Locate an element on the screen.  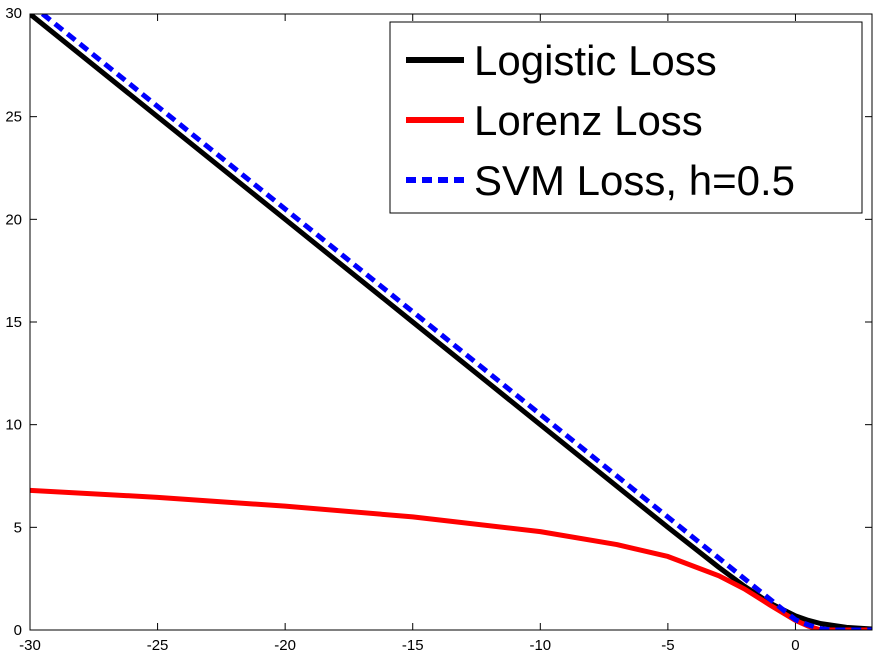
y-tick-label: 20 is located at coordinates (13, 219).